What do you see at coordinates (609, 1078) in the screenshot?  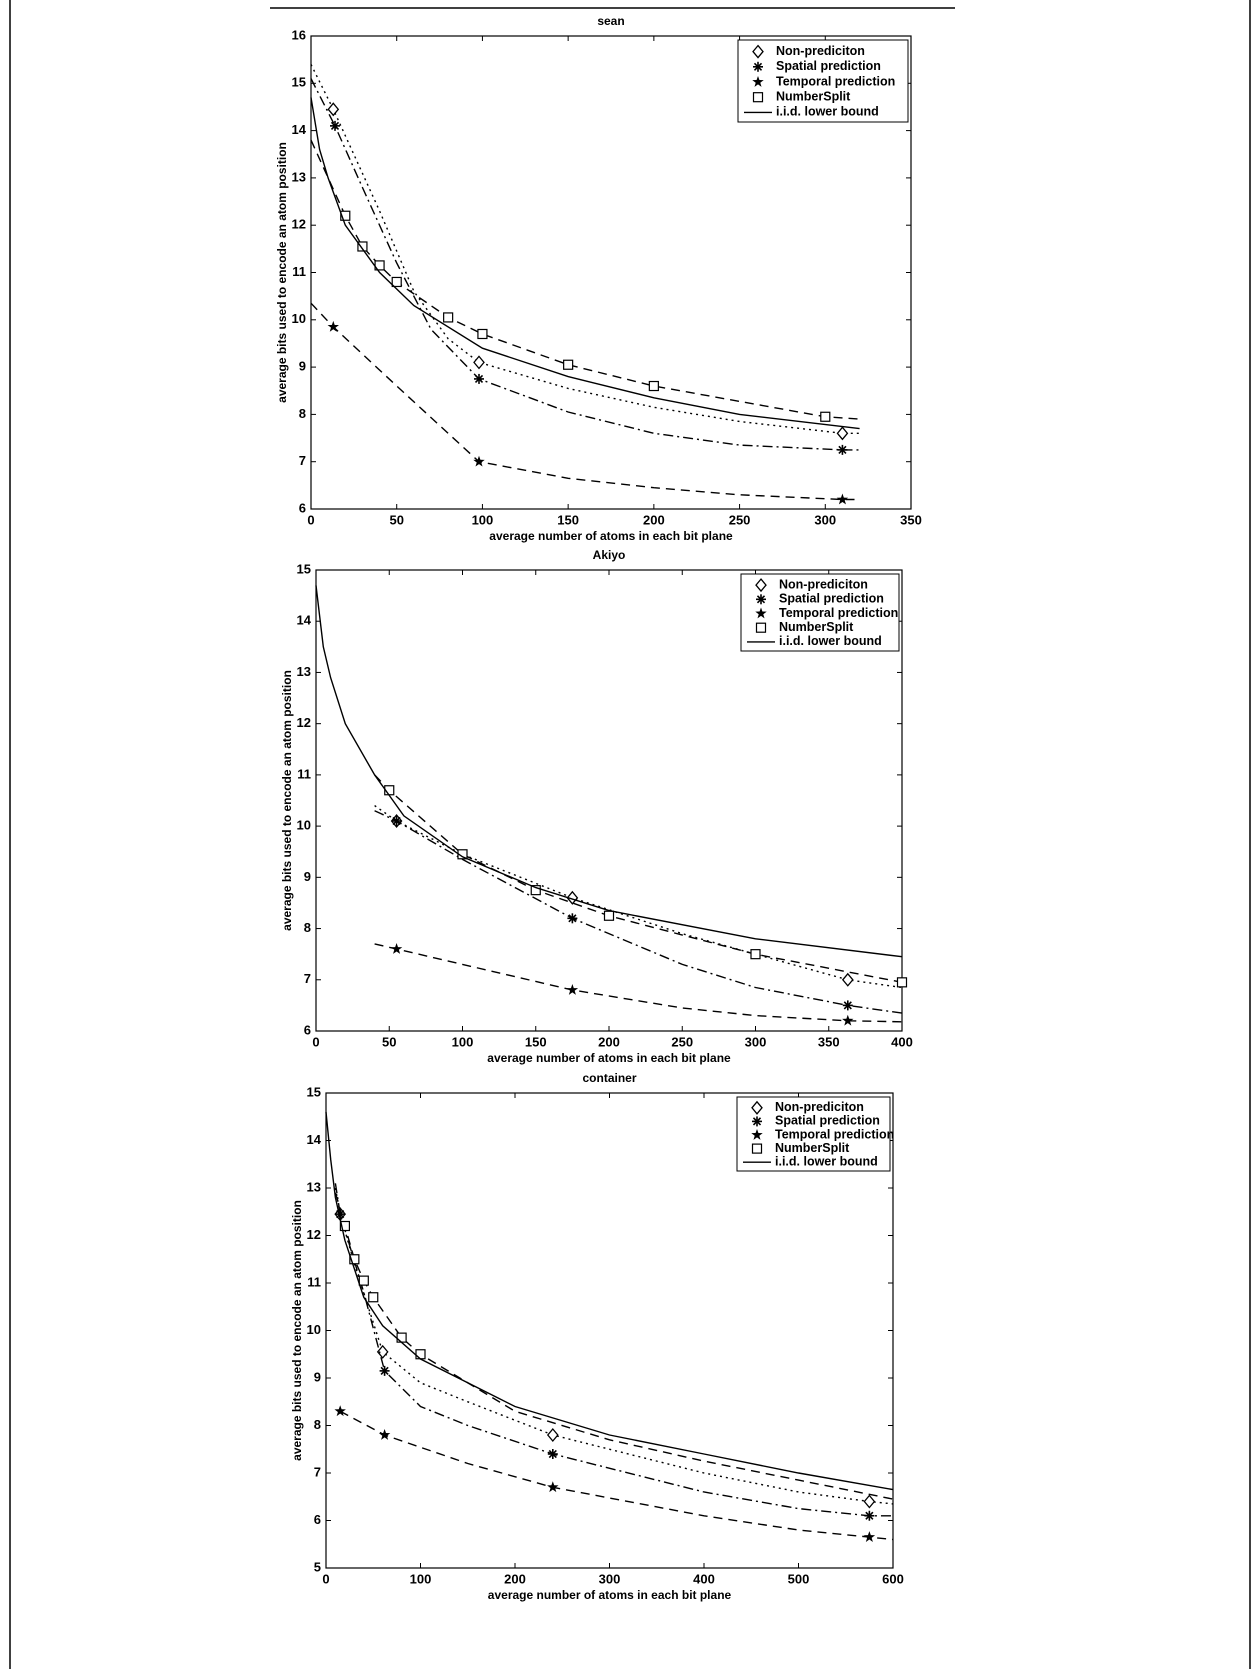 I see `chart-title: container` at bounding box center [609, 1078].